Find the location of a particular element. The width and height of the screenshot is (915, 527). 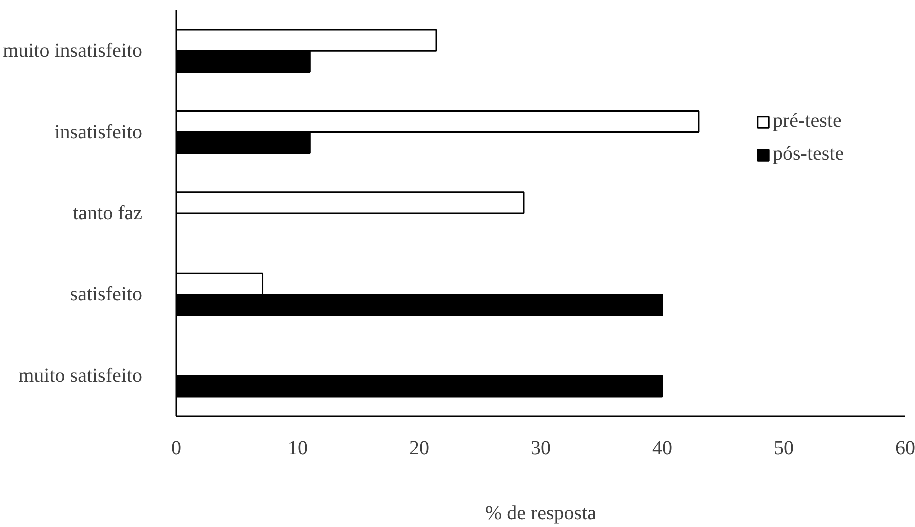

x-tick-label: 50 is located at coordinates (784, 449).